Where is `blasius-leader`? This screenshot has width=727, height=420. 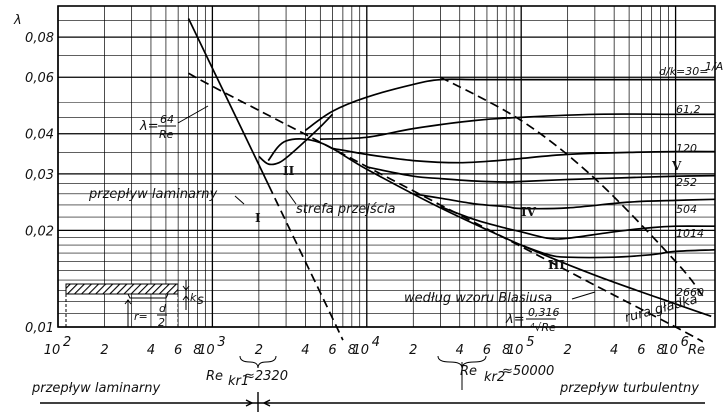
blasius-leader is located at coordinates (583, 295).